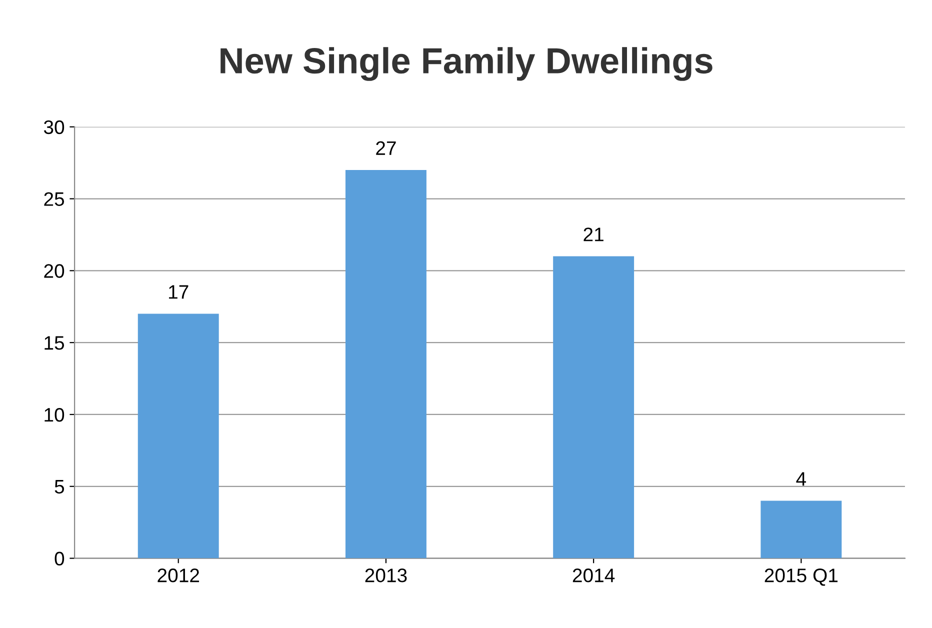  Describe the element at coordinates (386, 148) in the screenshot. I see `data-label: 27` at that location.